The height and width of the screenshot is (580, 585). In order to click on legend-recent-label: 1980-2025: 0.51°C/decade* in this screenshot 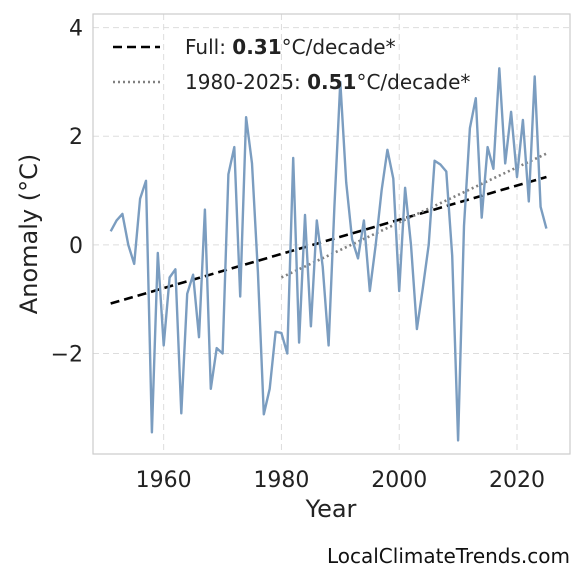, I will do `click(327, 82)`.